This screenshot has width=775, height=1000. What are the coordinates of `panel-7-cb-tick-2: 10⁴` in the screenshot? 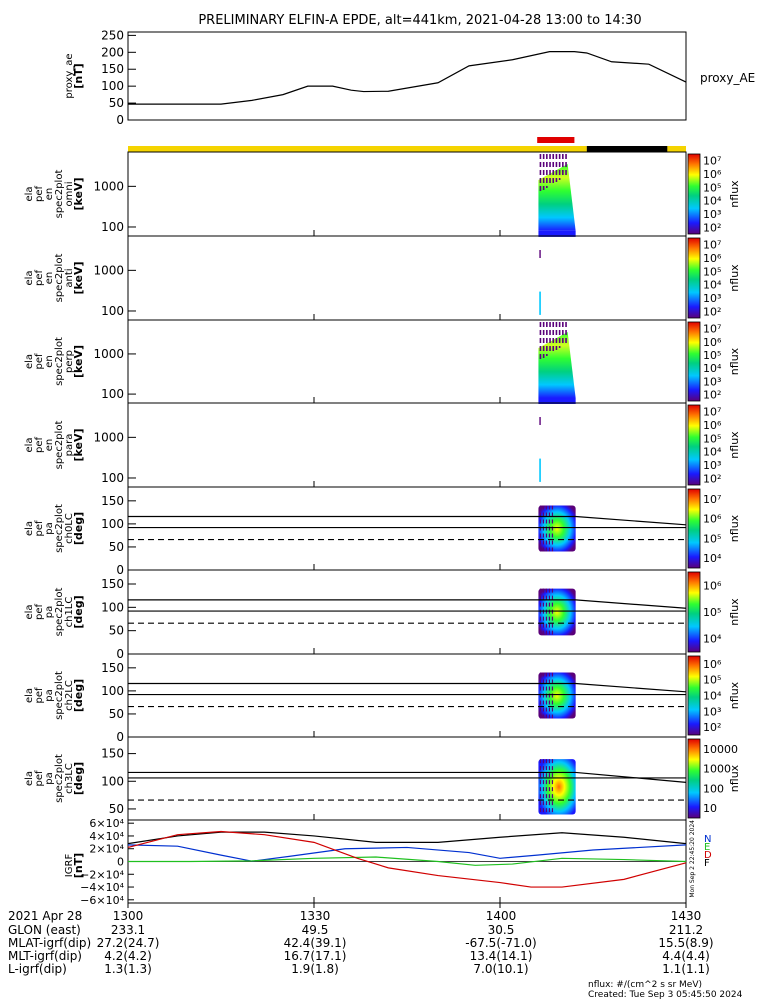 It's located at (712, 696).